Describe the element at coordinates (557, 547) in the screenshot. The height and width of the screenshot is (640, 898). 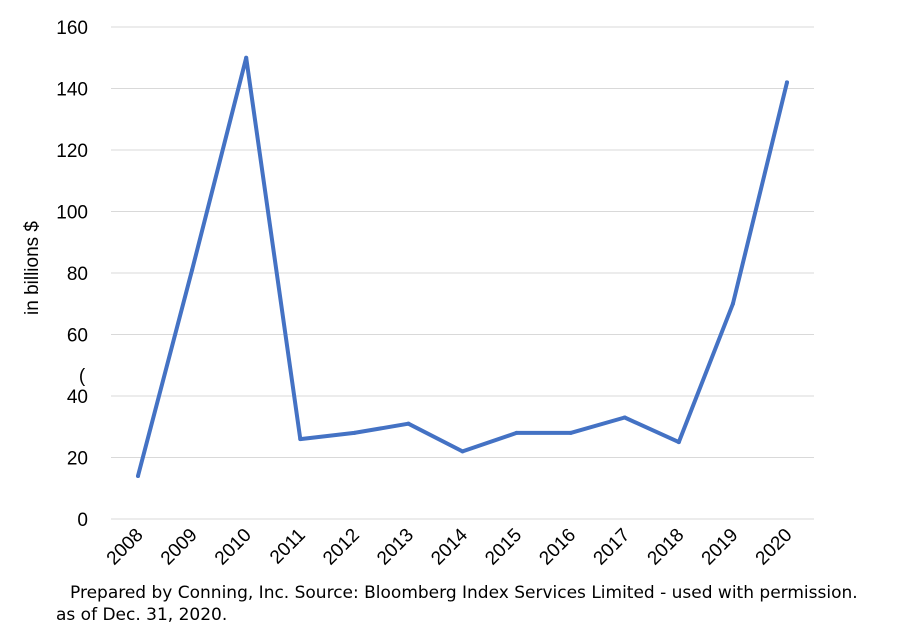
I see `x-tick-label: 2016` at that location.